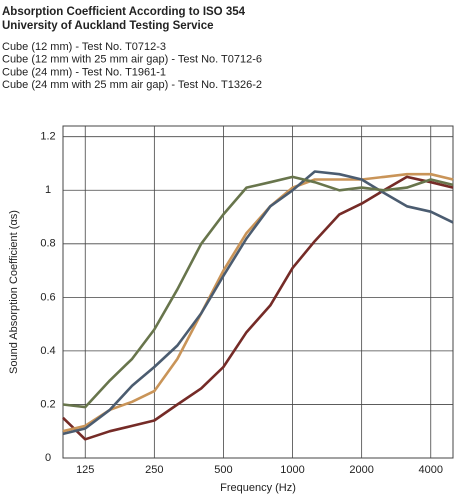  What do you see at coordinates (47, 404) in the screenshot?
I see `y-tick-label: 0.2` at bounding box center [47, 404].